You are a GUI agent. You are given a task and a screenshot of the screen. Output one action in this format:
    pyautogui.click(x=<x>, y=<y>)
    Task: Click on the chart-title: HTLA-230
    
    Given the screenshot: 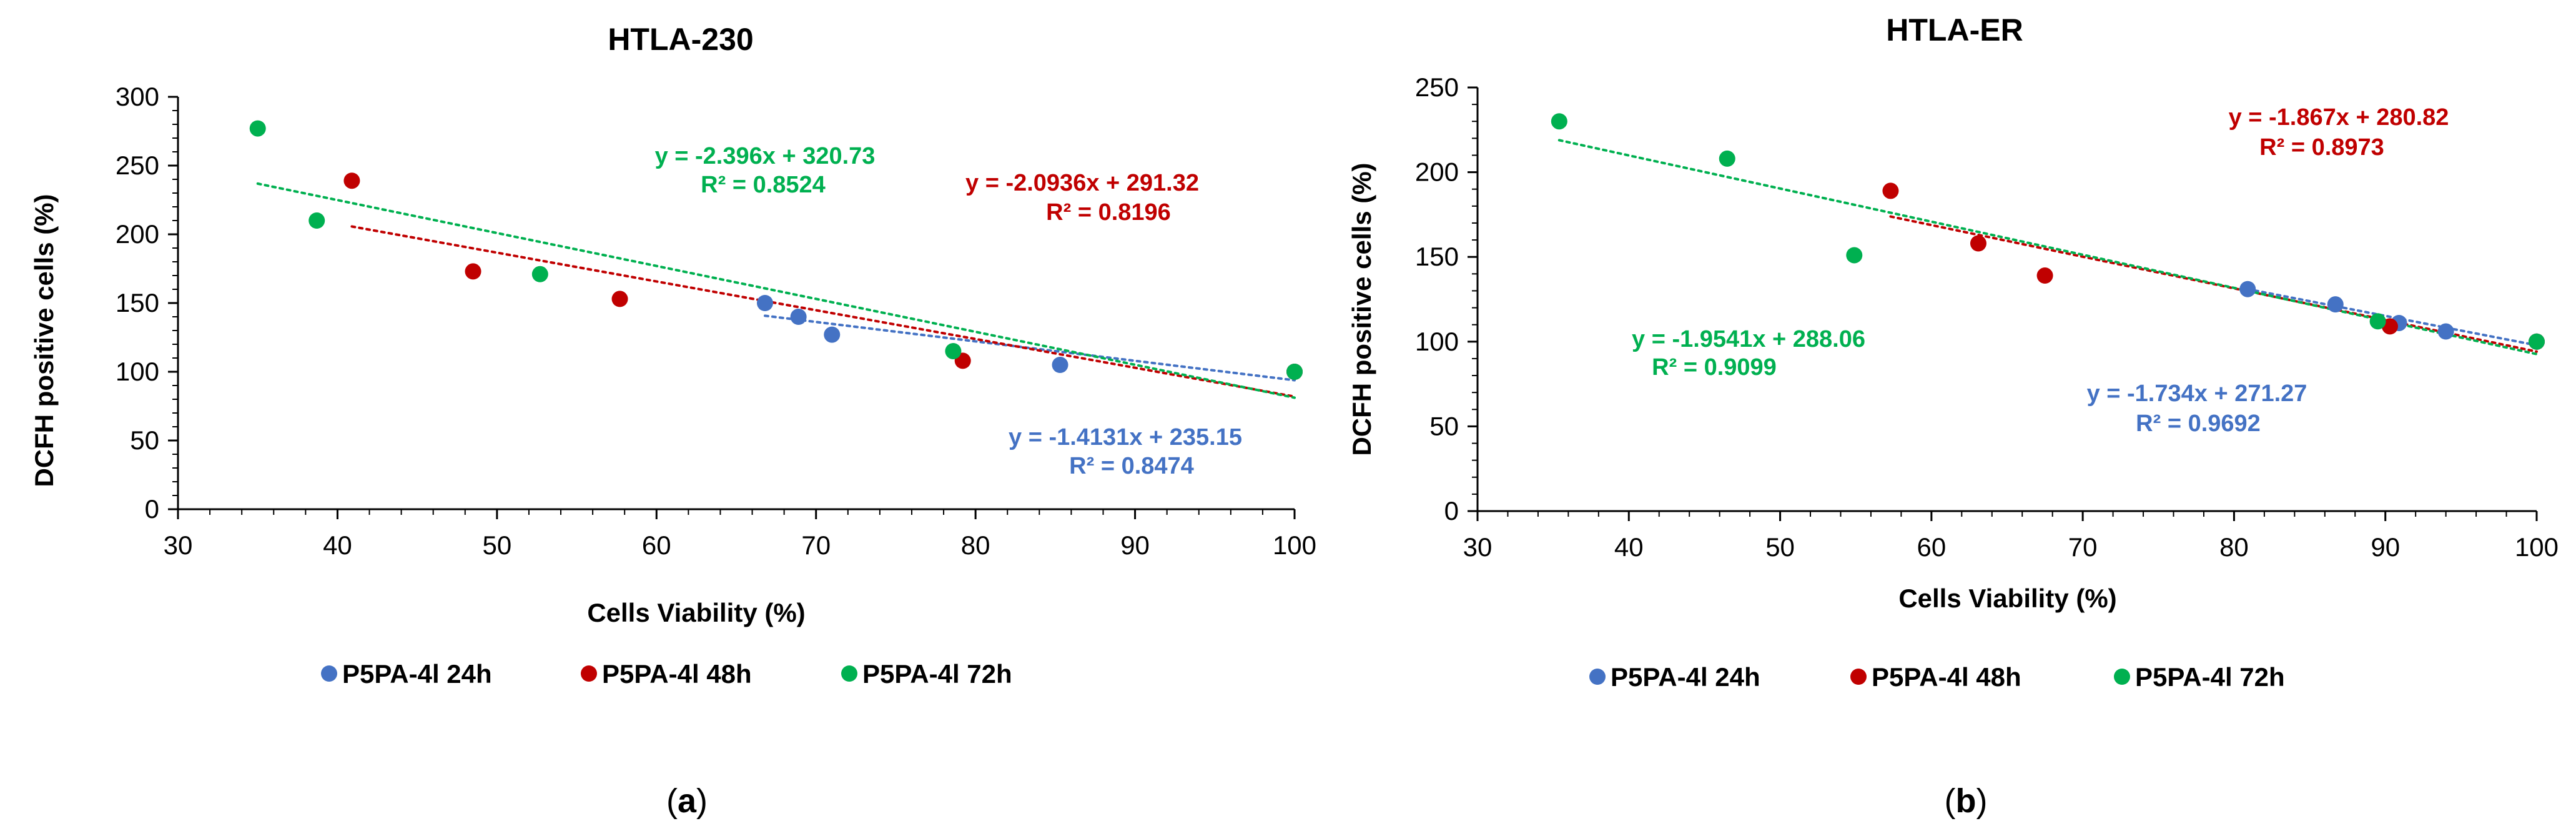 What is the action you would take?
    pyautogui.click(x=681, y=39)
    